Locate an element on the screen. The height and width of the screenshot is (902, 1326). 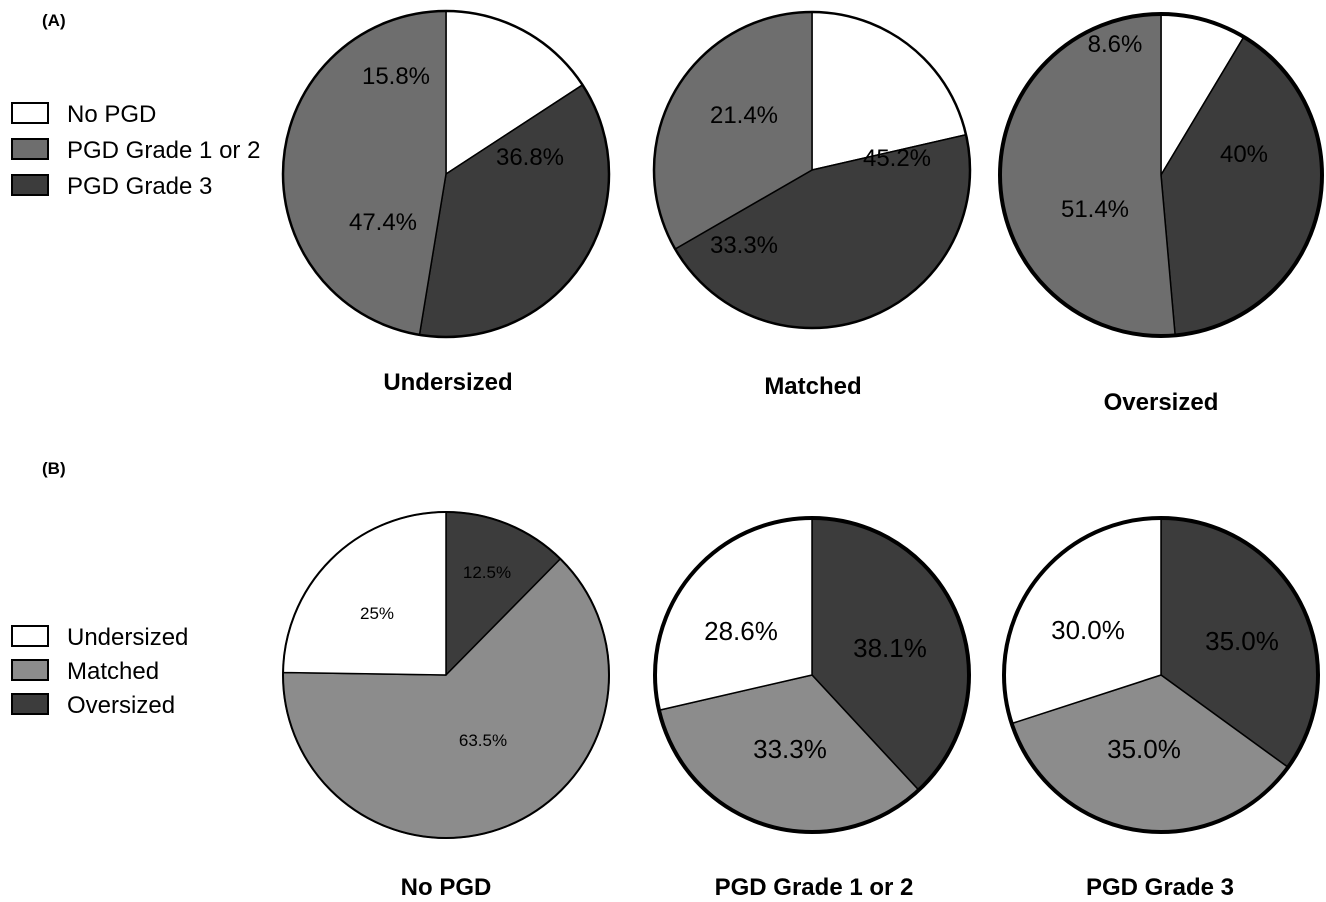
slice-label-undersized: 28.6% is located at coordinates (741, 631).